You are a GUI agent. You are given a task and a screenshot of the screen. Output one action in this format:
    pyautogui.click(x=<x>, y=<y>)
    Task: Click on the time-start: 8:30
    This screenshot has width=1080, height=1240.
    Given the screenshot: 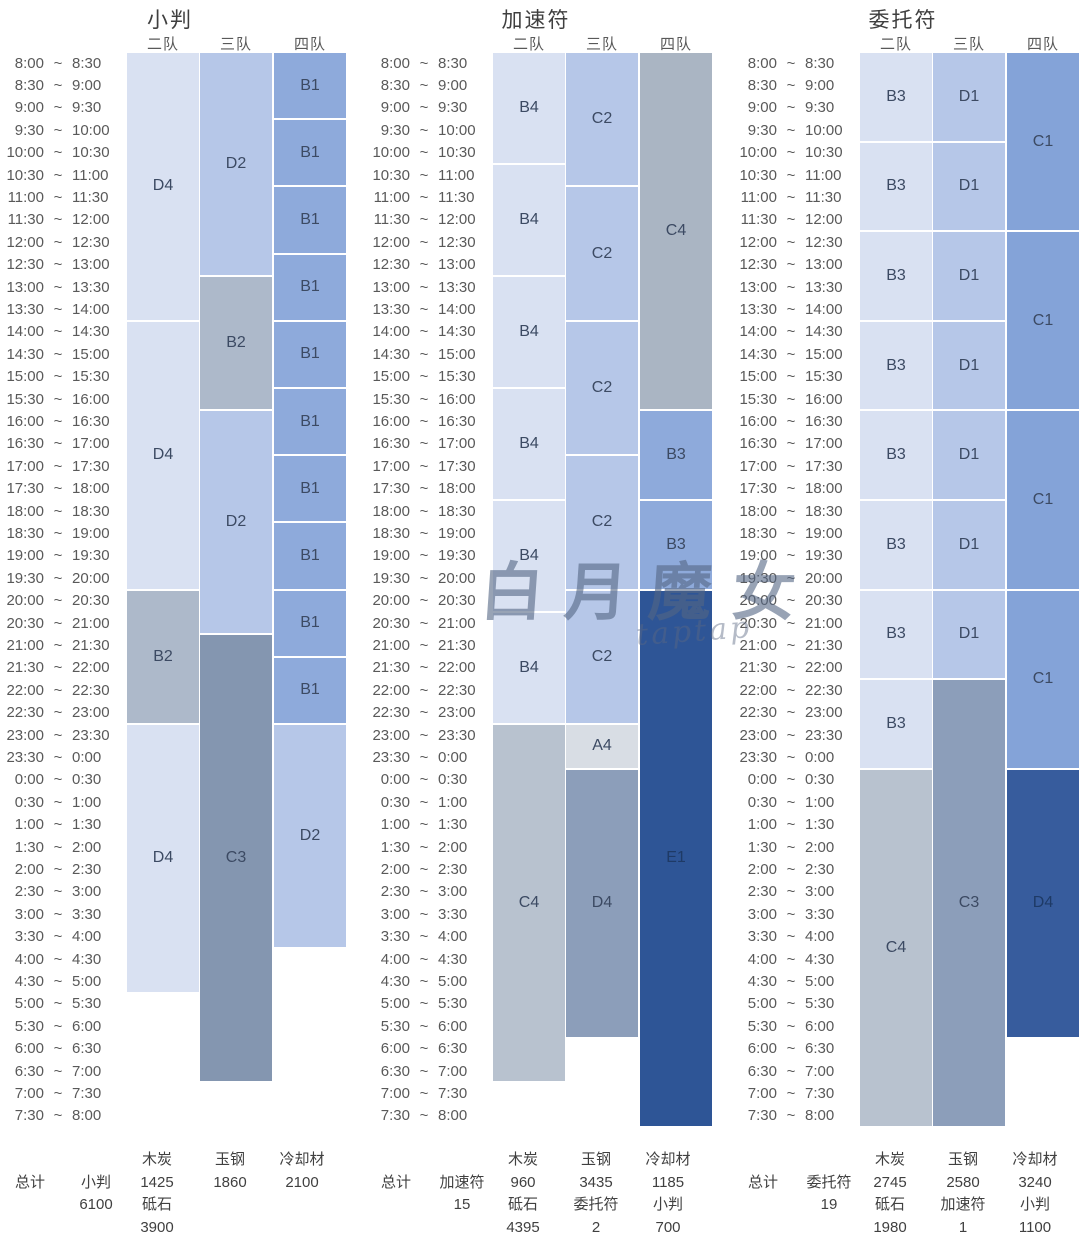 What is the action you would take?
    pyautogui.click(x=762, y=86)
    